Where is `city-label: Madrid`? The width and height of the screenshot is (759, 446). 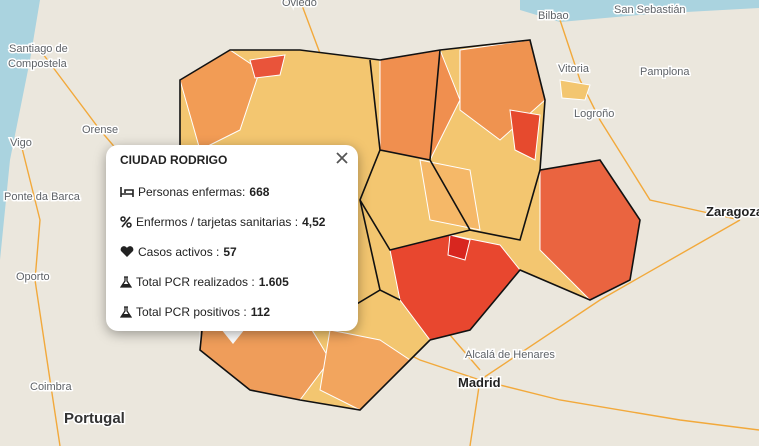 city-label: Madrid is located at coordinates (479, 382).